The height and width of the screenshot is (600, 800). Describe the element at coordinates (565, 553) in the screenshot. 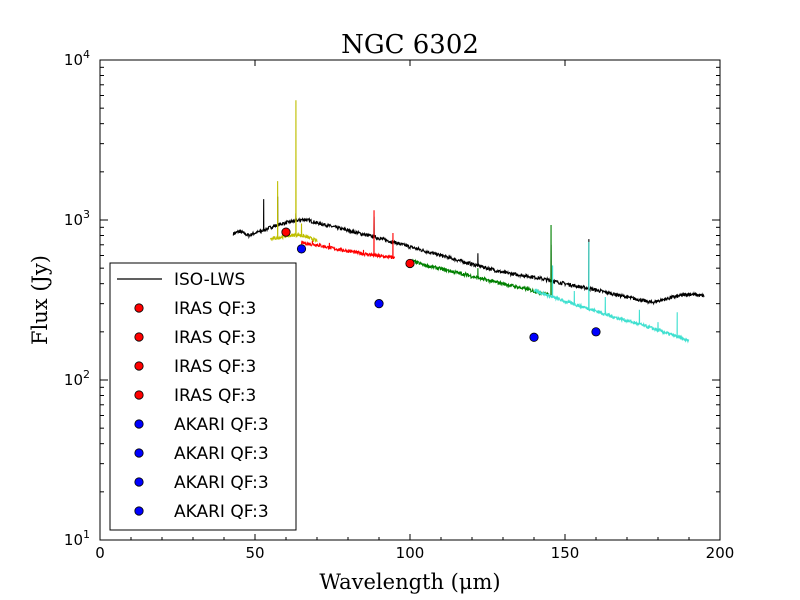

I see `x-tick-label: 150` at that location.